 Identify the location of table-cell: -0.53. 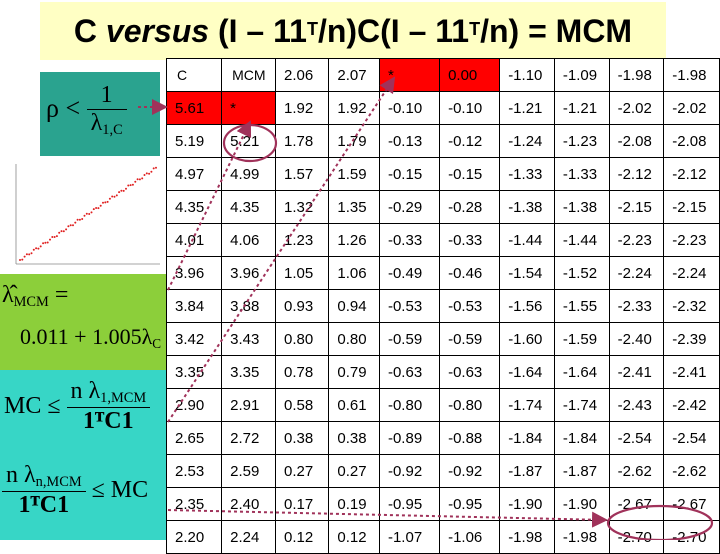
(470, 306).